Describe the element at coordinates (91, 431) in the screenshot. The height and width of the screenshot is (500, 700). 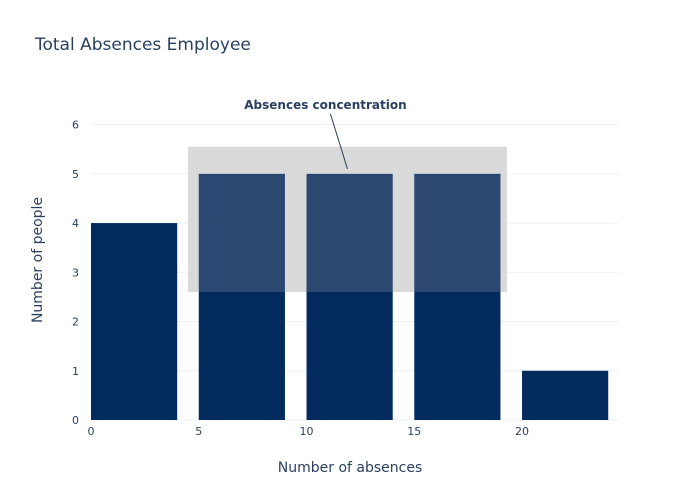
I see `x-tick-label-0: 0` at that location.